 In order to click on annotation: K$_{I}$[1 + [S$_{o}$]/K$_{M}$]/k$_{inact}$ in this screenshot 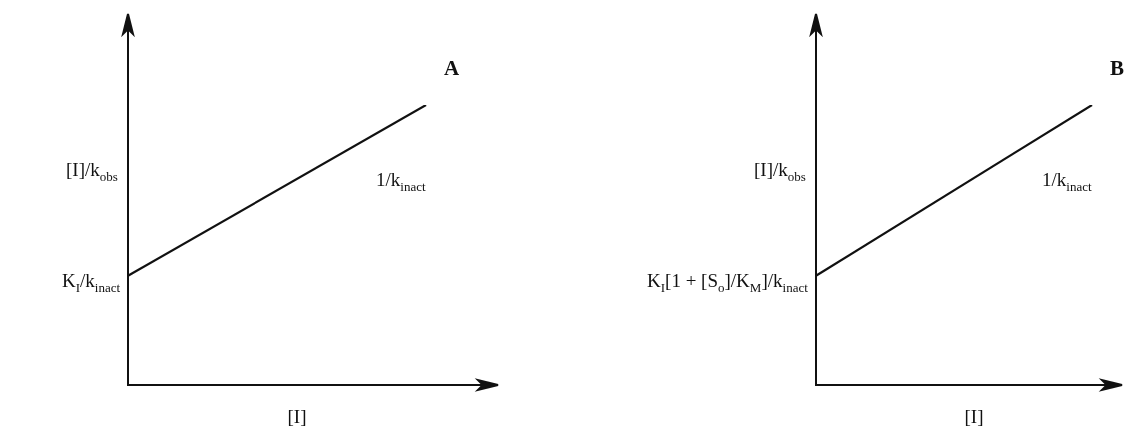, I will do `click(727, 283)`.